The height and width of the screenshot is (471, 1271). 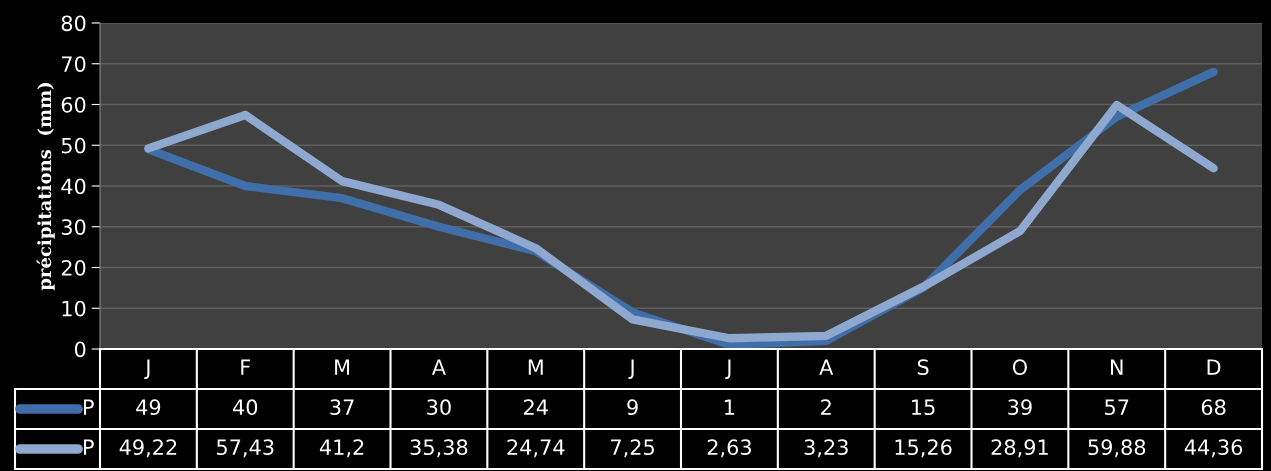 What do you see at coordinates (341, 448) in the screenshot?
I see `data-label: 41,2` at bounding box center [341, 448].